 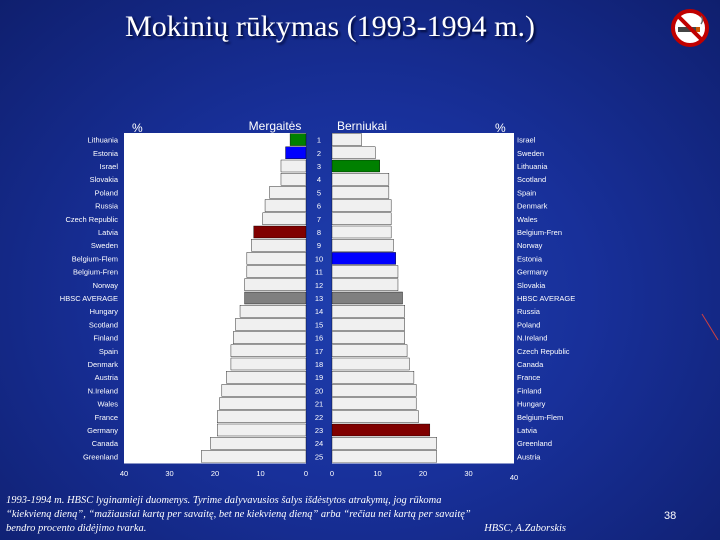 What do you see at coordinates (540, 417) in the screenshot?
I see `boys-label-belgium-flem: Belgium-Flem` at bounding box center [540, 417].